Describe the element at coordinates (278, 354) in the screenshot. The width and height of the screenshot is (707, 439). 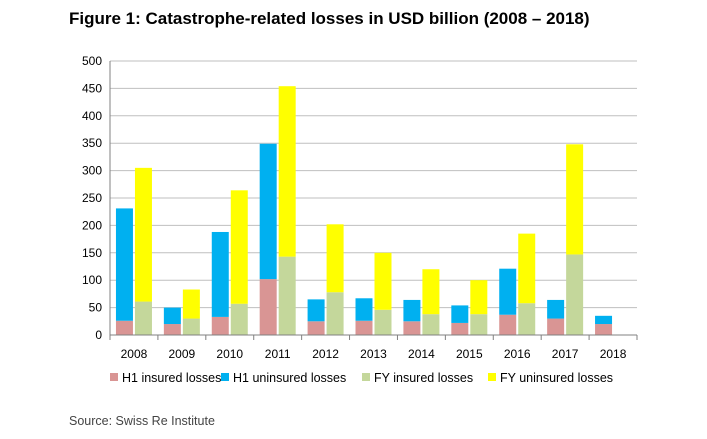
I see `x-tick-label: 2011` at that location.